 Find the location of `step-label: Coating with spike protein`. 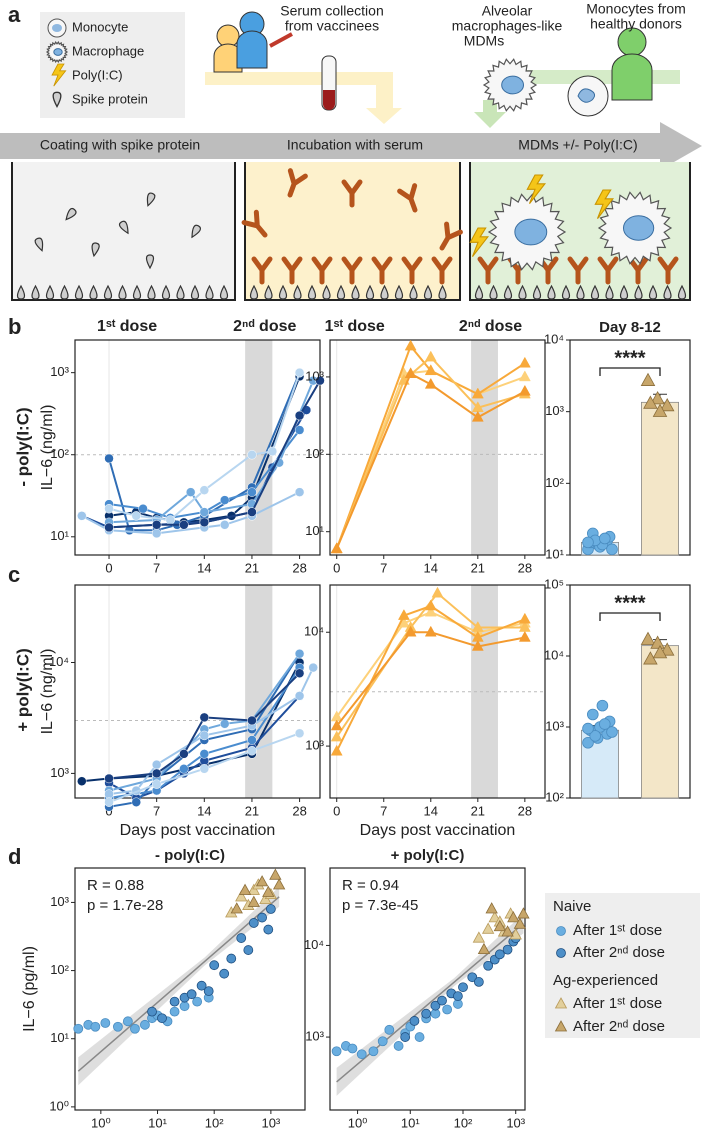

step-label: Coating with spike protein is located at coordinates (120, 145).